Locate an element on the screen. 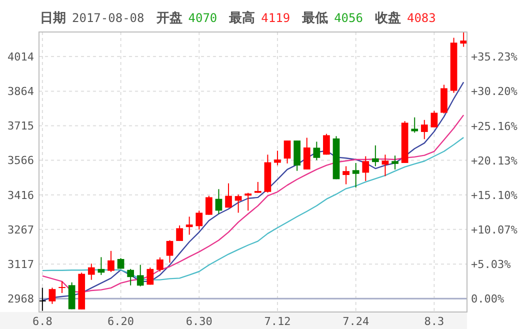 The width and height of the screenshot is (518, 329). x-tick-label: 6.8 is located at coordinates (42, 321).